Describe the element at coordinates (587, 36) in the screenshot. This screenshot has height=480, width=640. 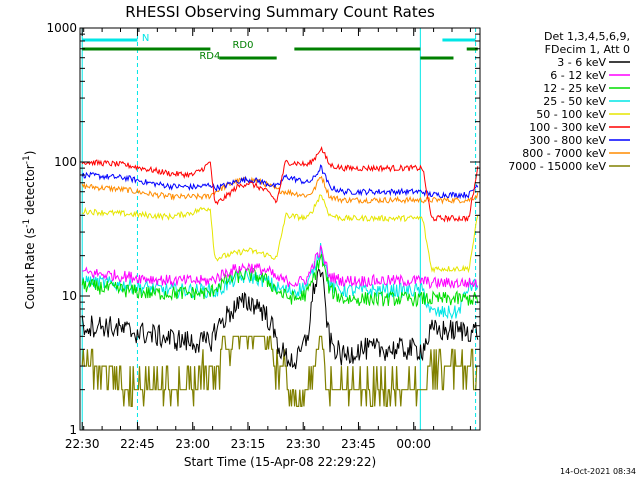
I see `legend-header-line-1: Det 1,3,4,5,6,9,` at that location.